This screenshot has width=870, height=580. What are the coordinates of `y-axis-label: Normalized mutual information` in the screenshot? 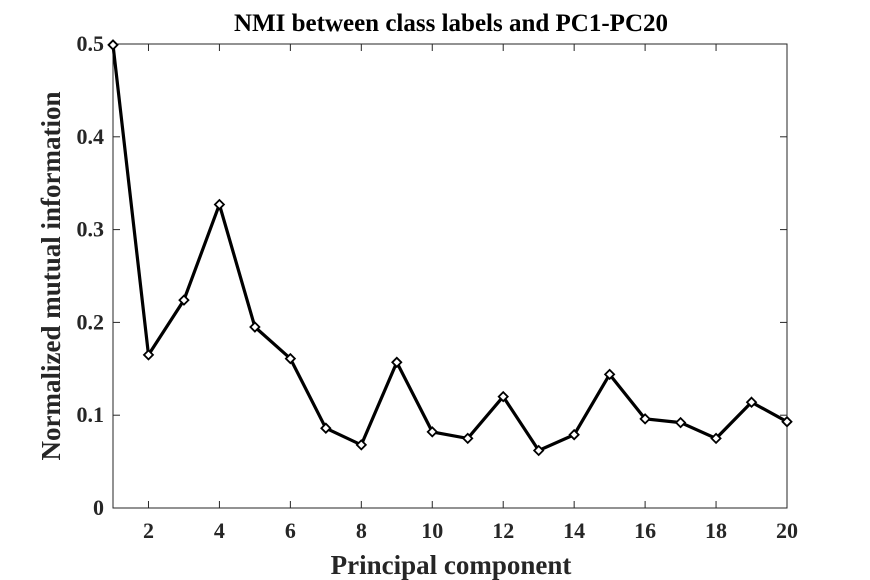 It's located at (51, 276).